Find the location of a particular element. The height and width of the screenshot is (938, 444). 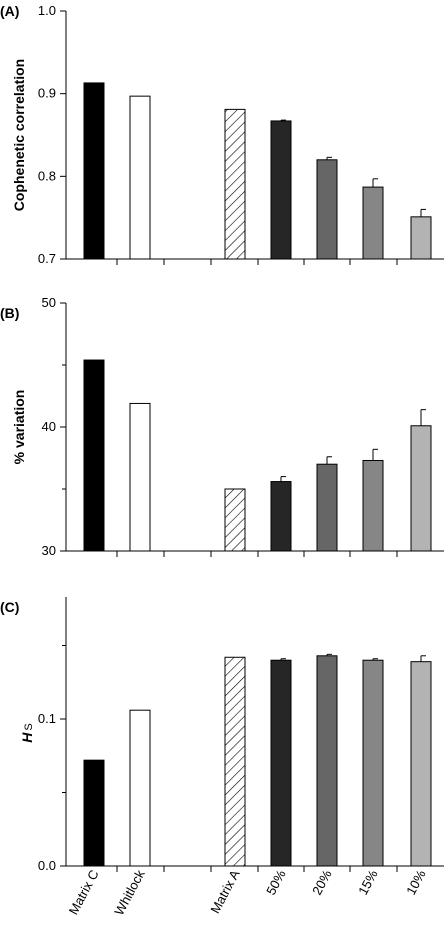

panel-b-letter: (B) is located at coordinates (9, 313).